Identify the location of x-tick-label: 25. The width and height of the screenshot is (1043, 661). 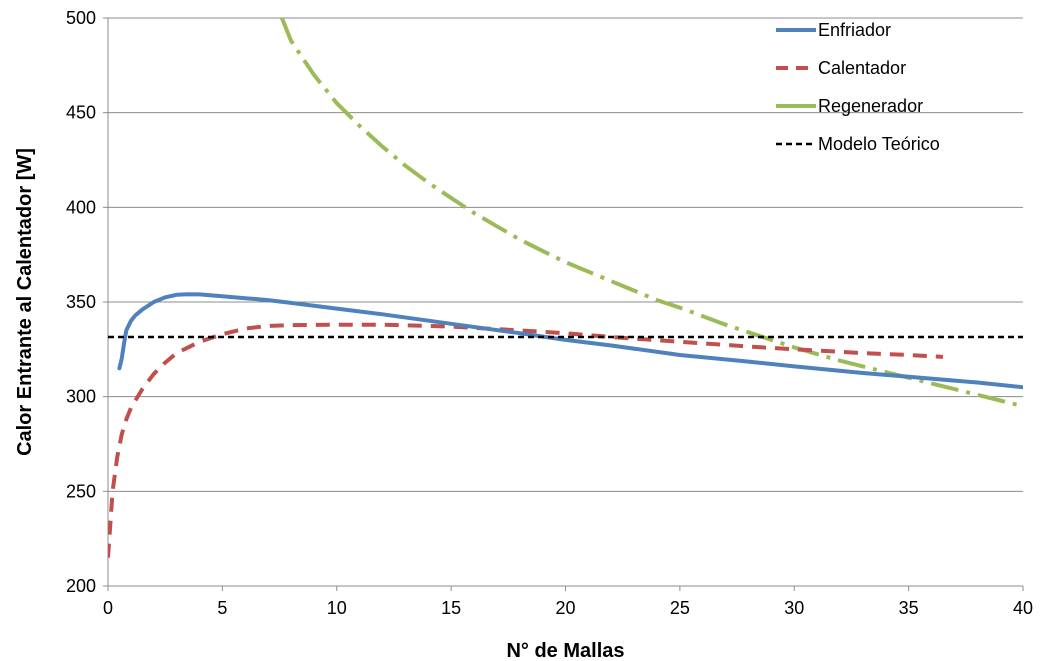
(680, 608).